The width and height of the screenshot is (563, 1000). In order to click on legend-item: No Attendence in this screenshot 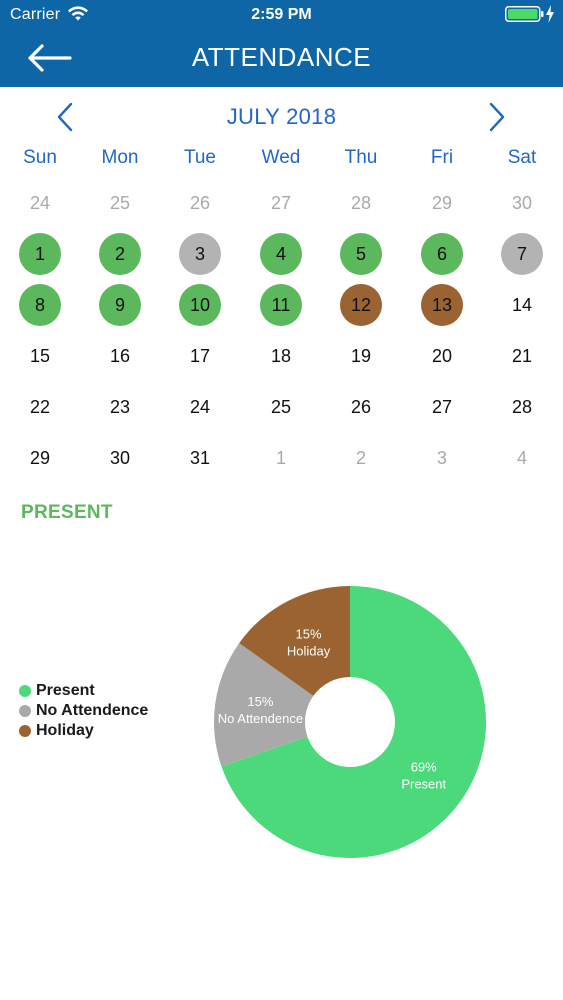, I will do `click(109, 711)`.